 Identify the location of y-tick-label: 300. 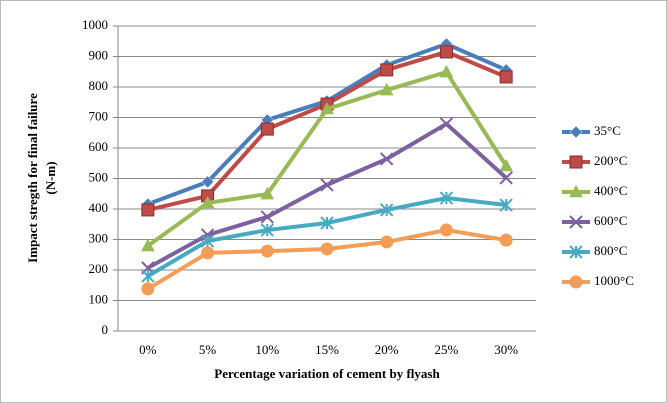
(99, 237).